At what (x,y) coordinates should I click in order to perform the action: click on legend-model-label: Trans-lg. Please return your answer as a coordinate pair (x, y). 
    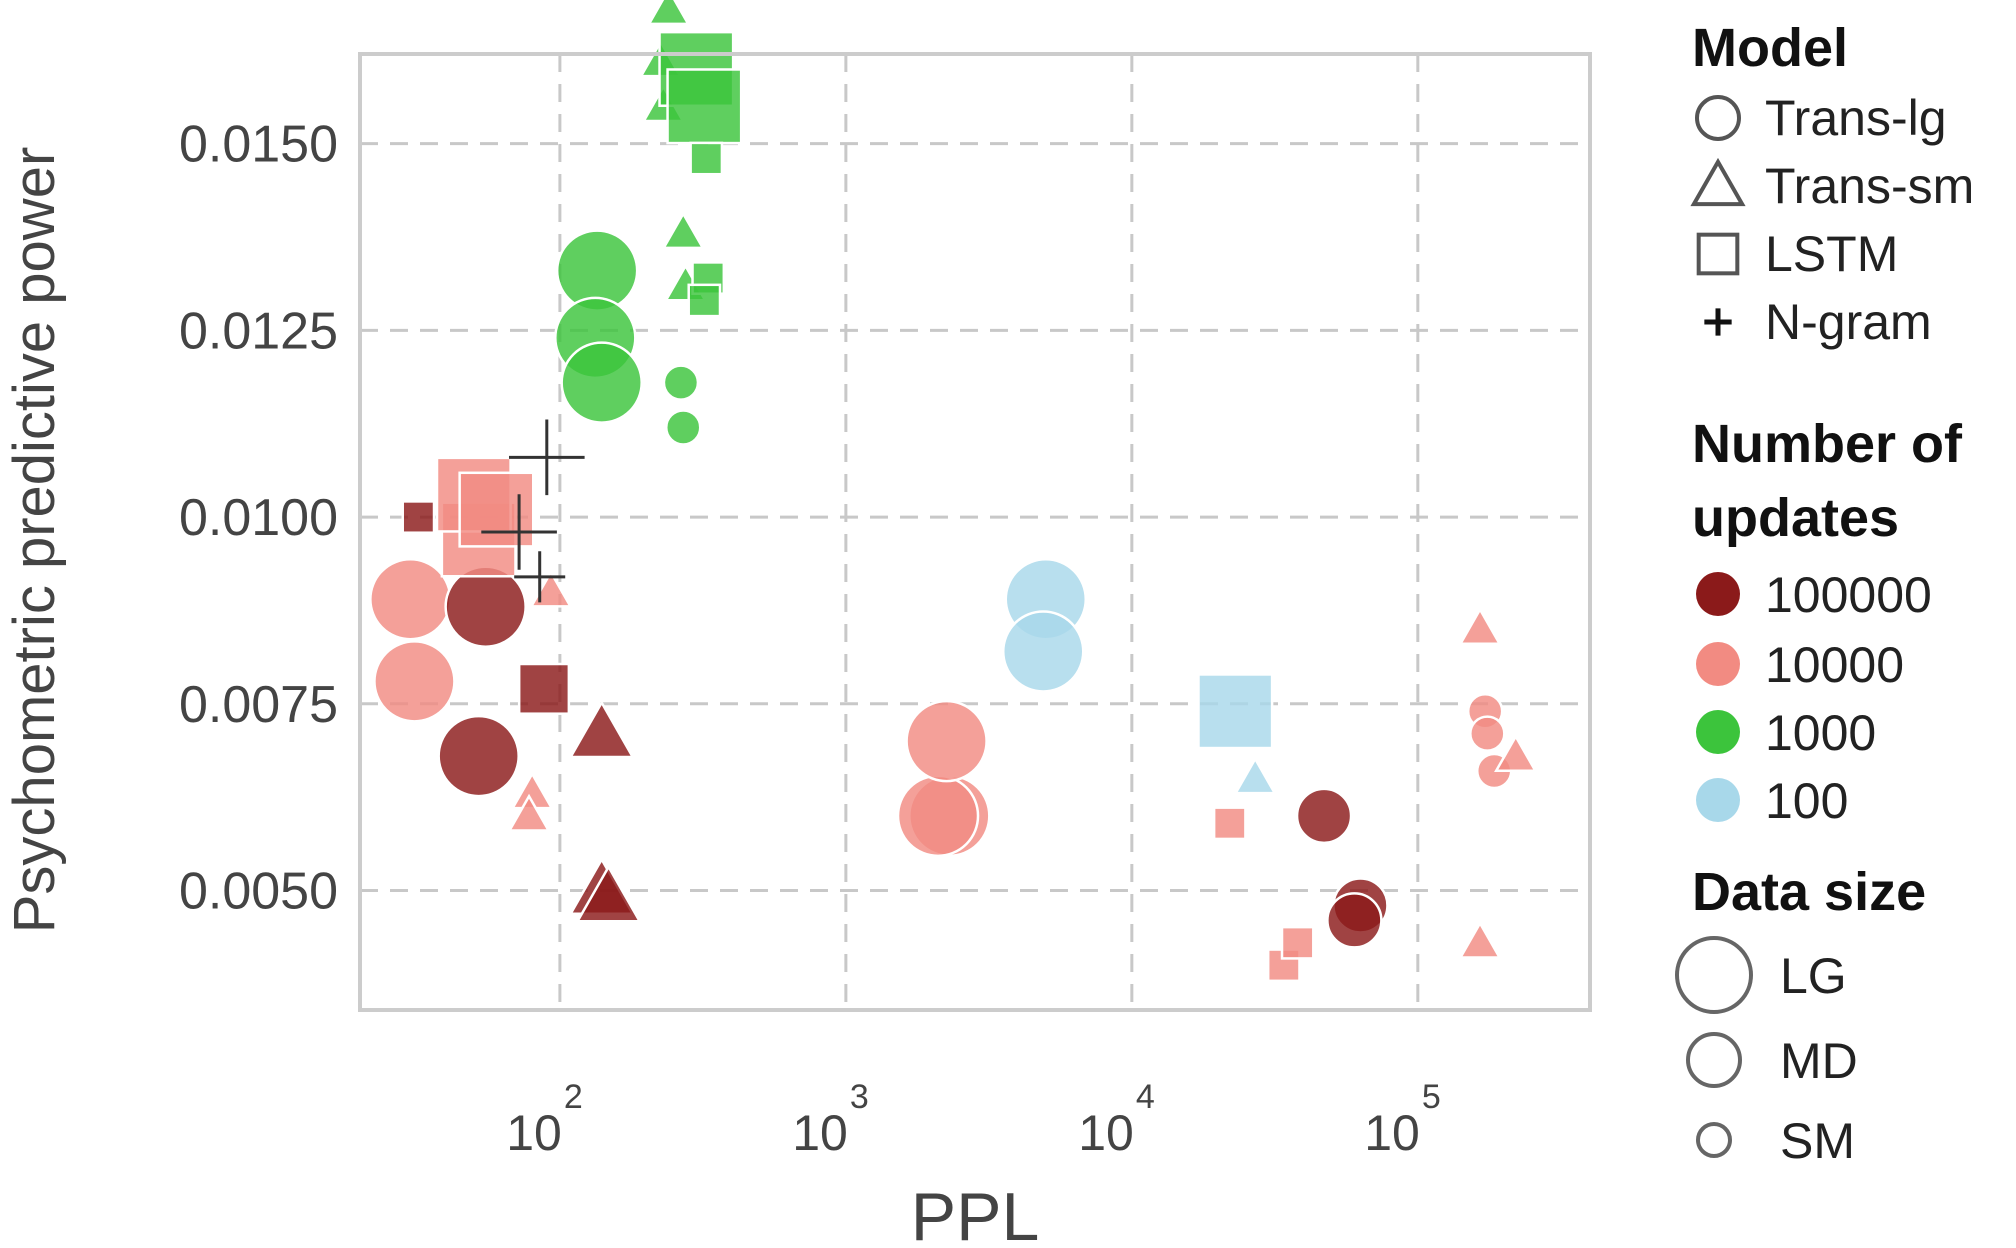
    Looking at the image, I should click on (1856, 118).